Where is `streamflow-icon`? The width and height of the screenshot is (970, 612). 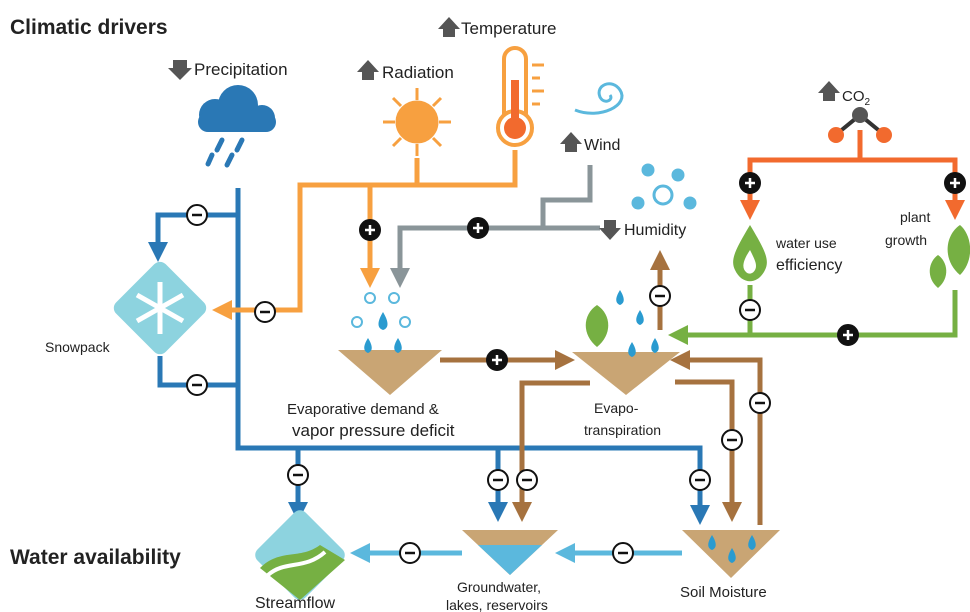 streamflow-icon is located at coordinates (300, 555).